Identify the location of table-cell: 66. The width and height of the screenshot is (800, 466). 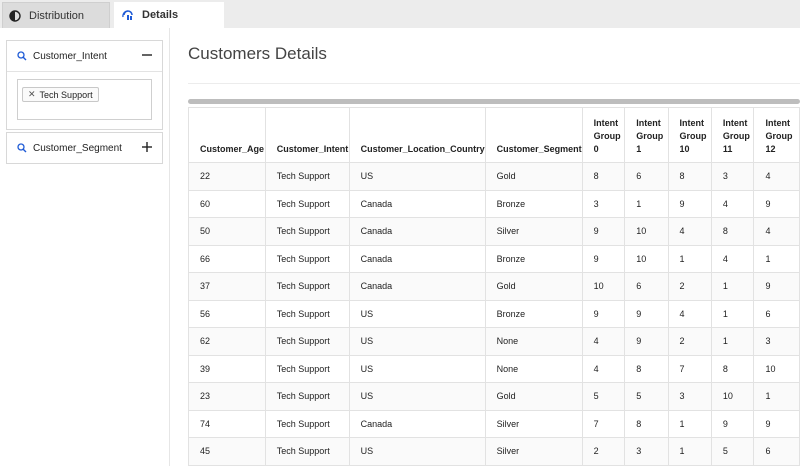
(227, 258).